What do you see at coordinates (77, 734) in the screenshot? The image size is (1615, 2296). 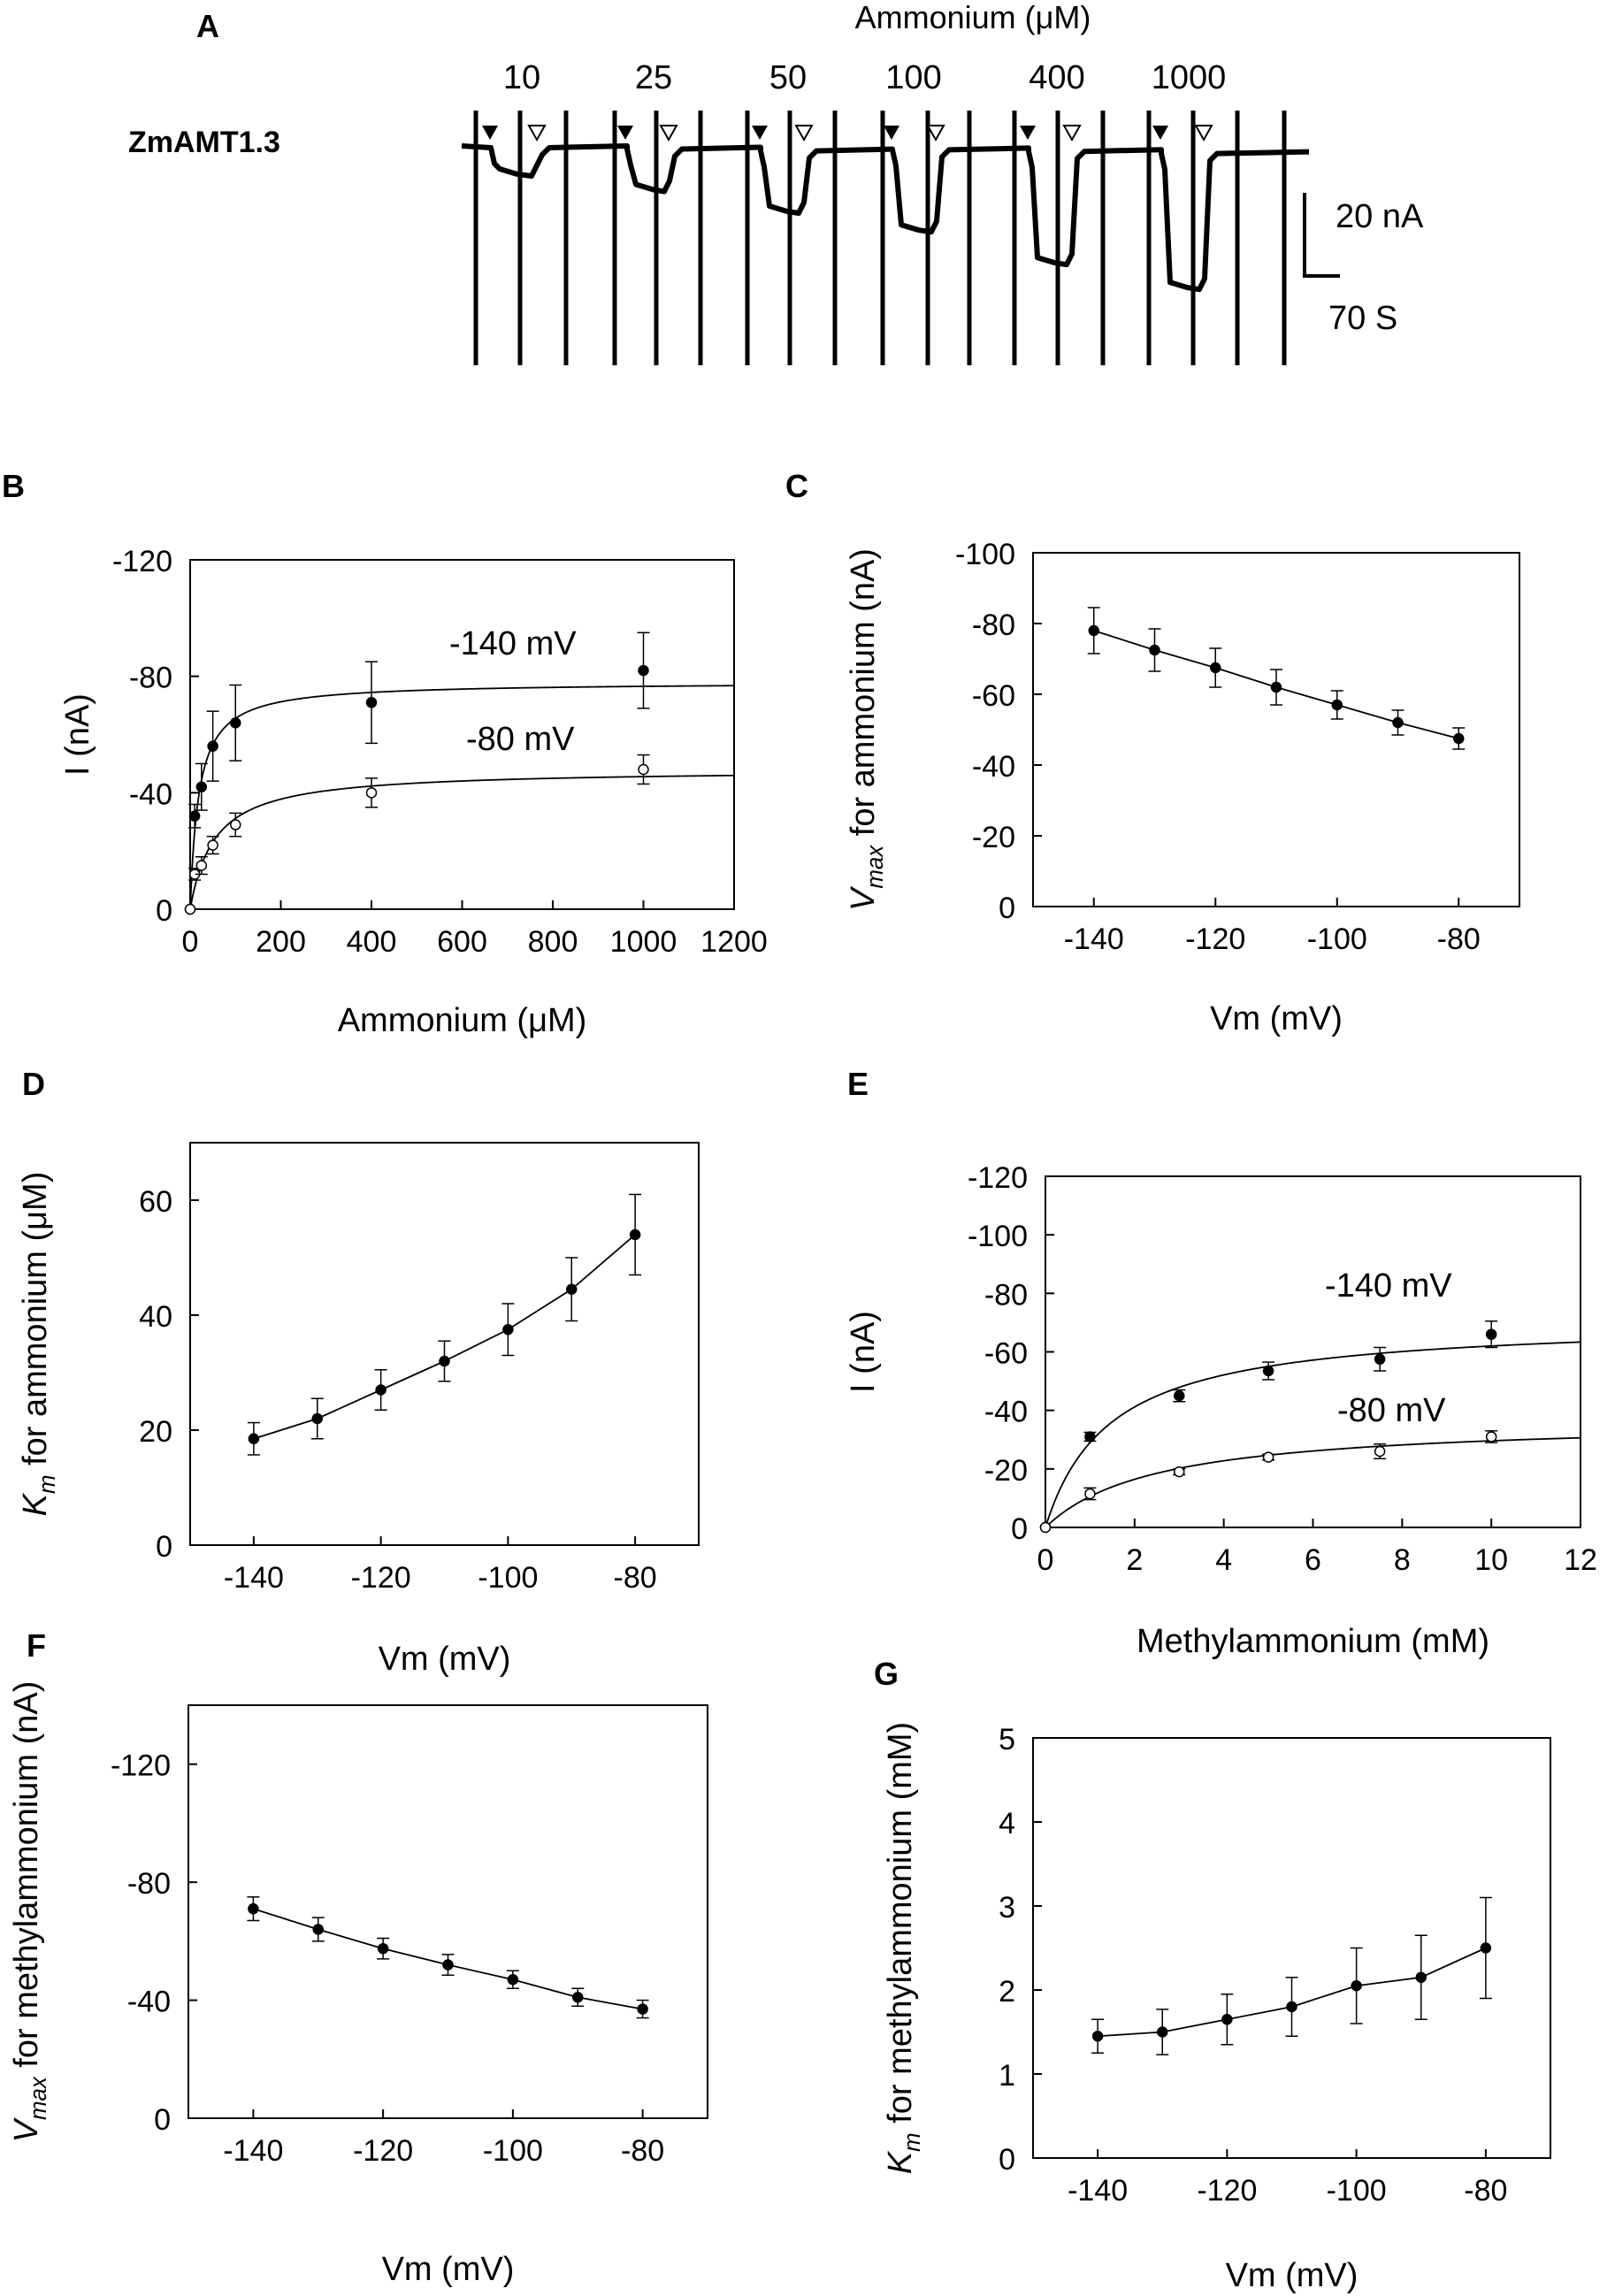 I see `y-axis-label: I (nA)` at bounding box center [77, 734].